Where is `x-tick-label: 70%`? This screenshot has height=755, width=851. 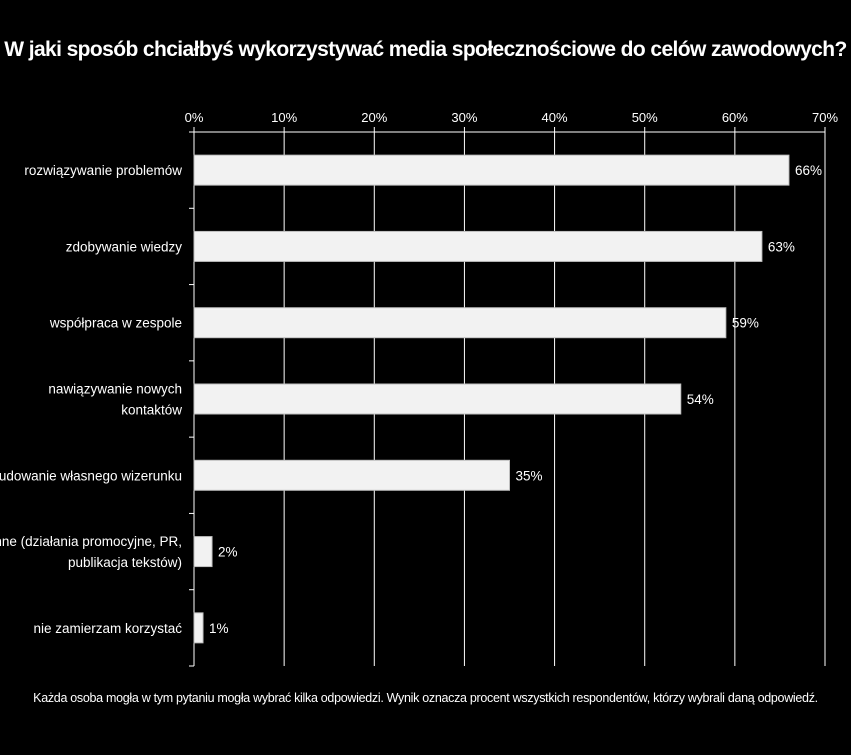 x-tick-label: 70% is located at coordinates (825, 117).